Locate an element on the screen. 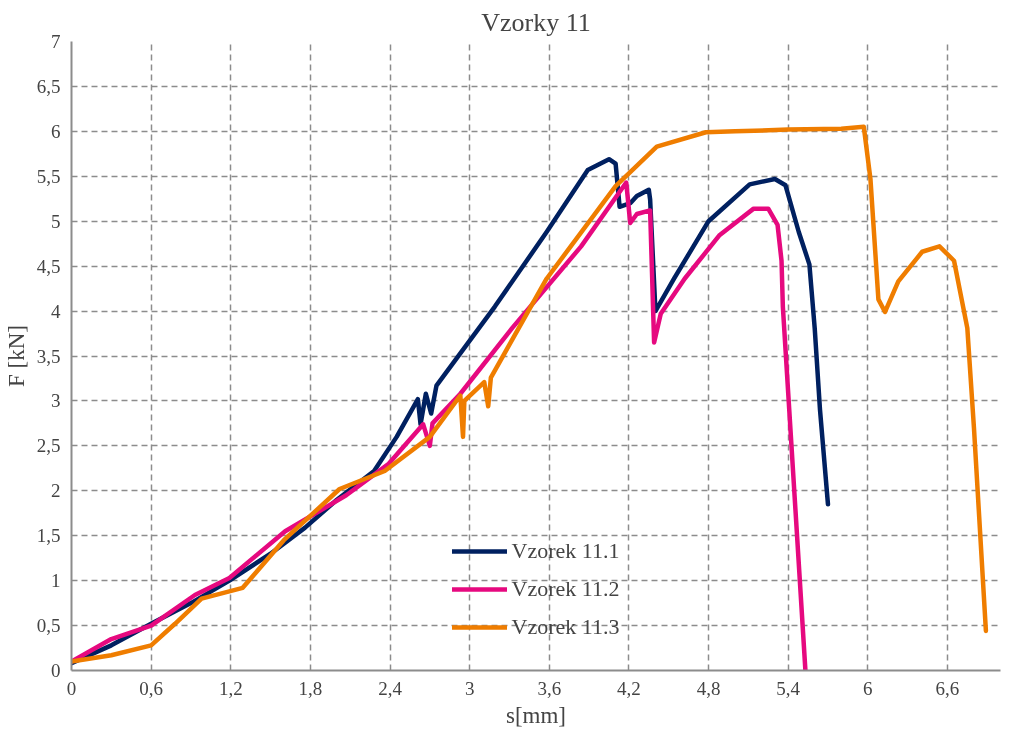  x-tick-label: 2,4 is located at coordinates (390, 688).